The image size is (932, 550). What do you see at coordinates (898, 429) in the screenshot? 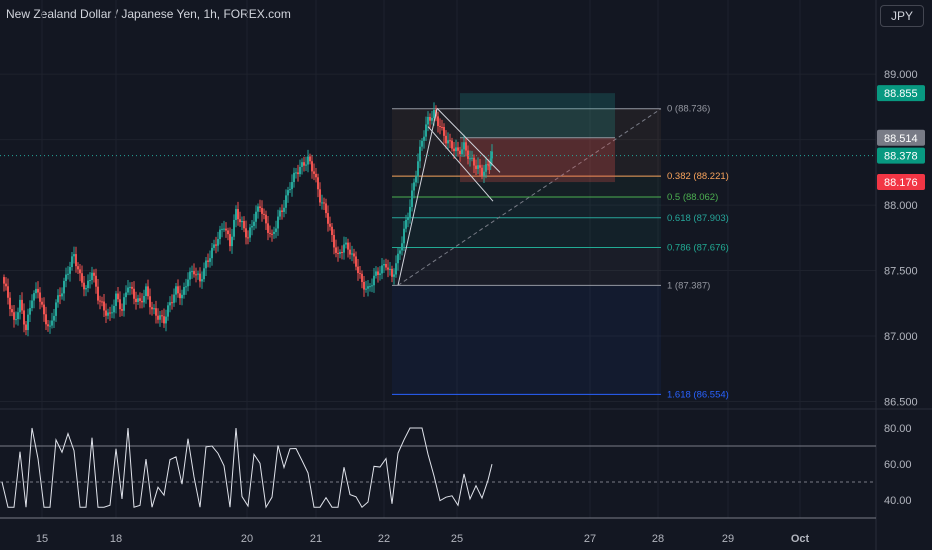
I see `rsi-tick-label: 80.00` at bounding box center [898, 429].